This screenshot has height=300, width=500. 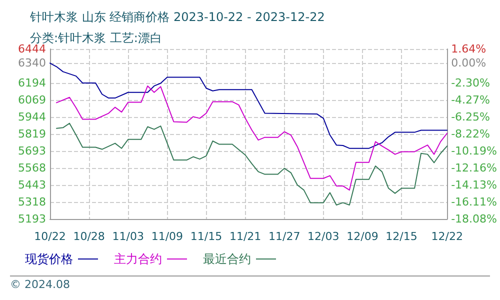 I want to click on y2-tick-label: -2.30%, so click(x=470, y=83).